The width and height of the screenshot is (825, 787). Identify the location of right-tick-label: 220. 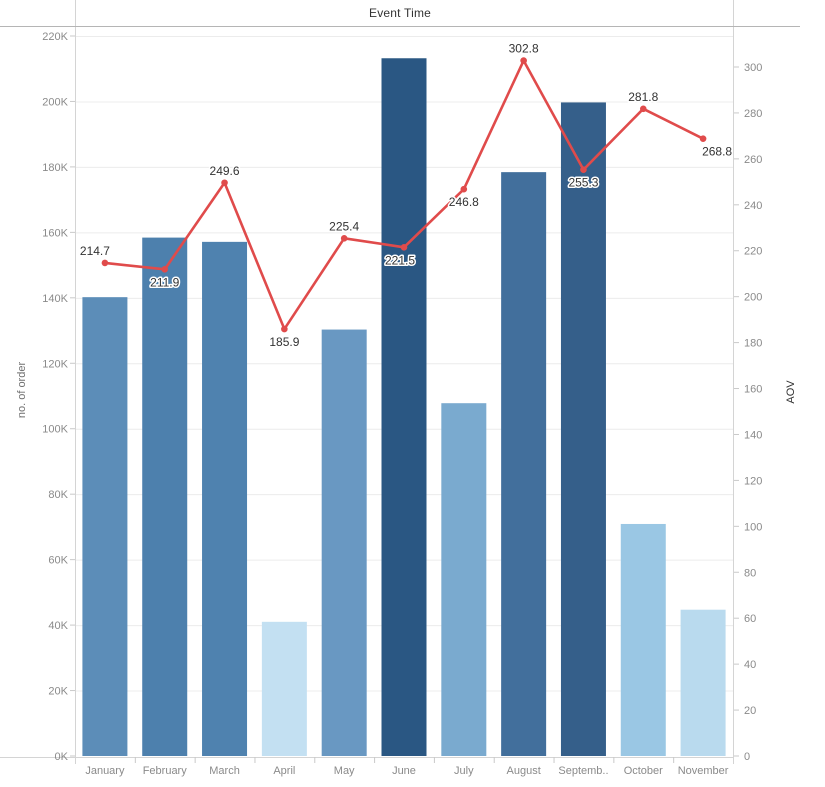
(753, 252).